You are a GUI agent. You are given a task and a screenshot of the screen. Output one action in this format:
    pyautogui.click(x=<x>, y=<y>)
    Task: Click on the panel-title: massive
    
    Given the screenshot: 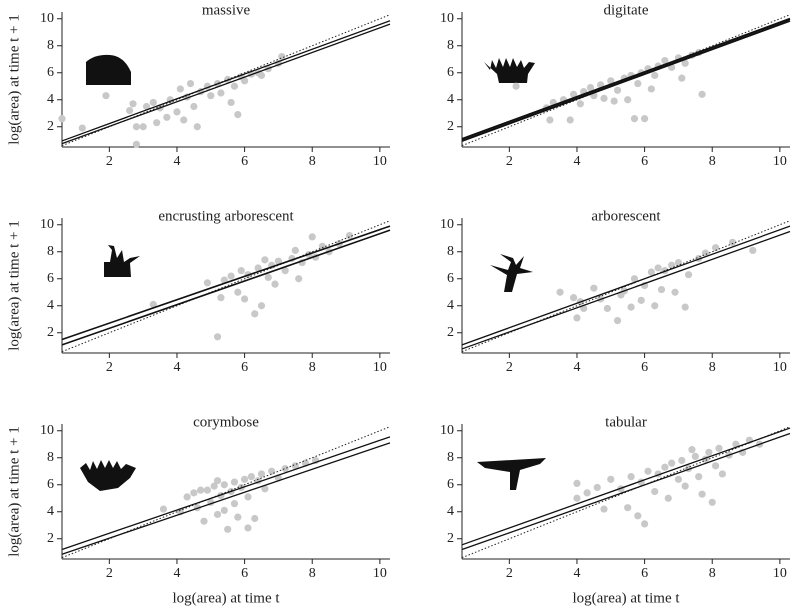 What is the action you would take?
    pyautogui.click(x=226, y=10)
    